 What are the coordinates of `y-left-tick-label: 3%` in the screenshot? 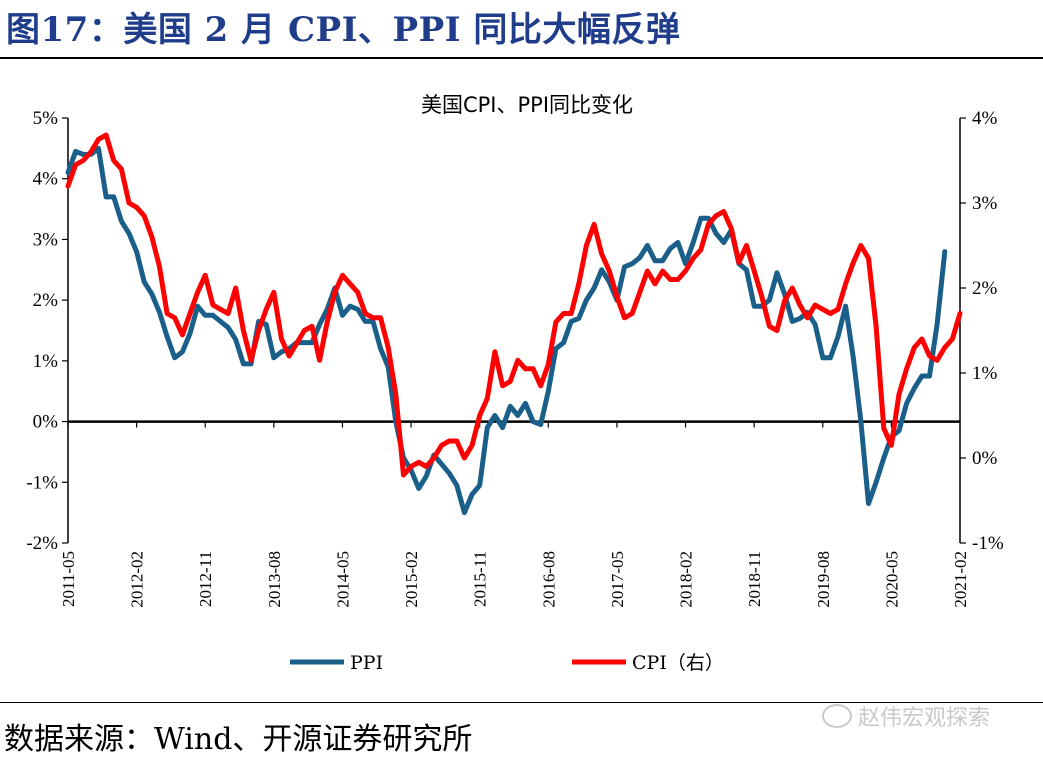 It's located at (46, 239).